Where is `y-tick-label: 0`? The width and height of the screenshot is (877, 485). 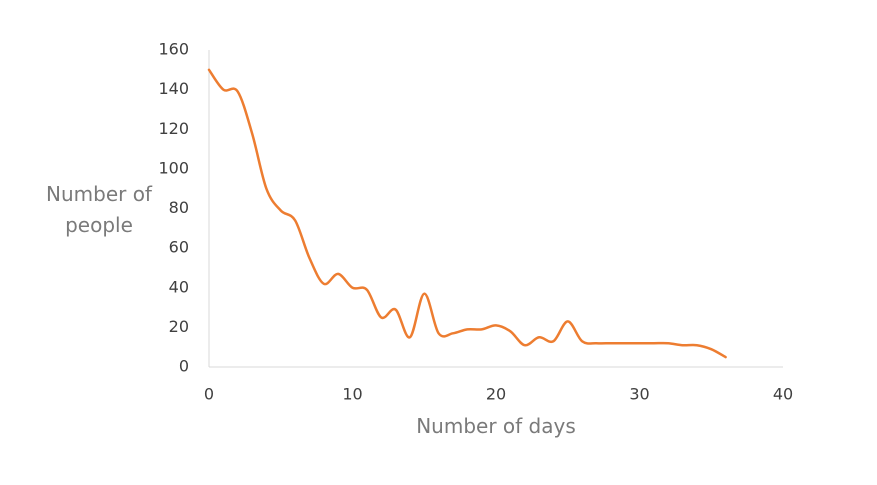
y-tick-label: 0 is located at coordinates (184, 366).